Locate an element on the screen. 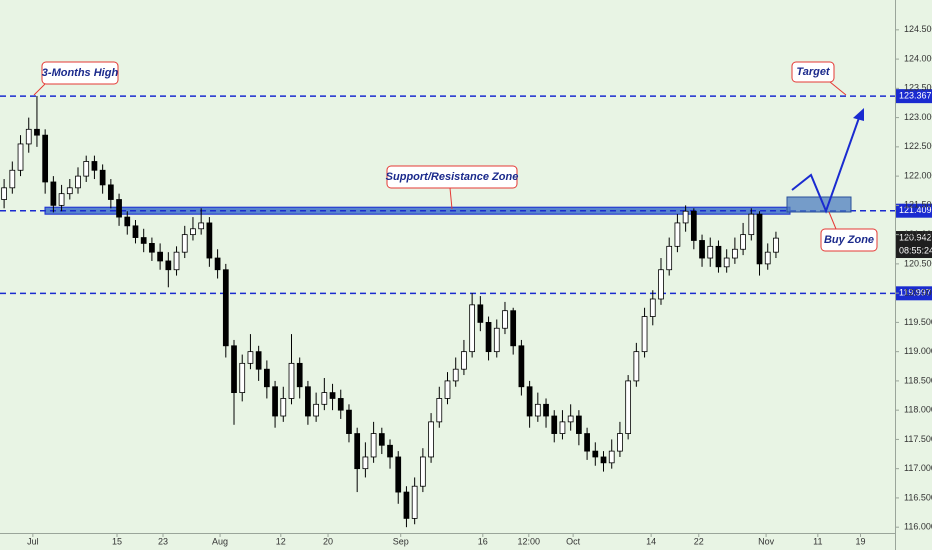 This screenshot has height=550, width=932. x-tick-label: 22 is located at coordinates (699, 541).